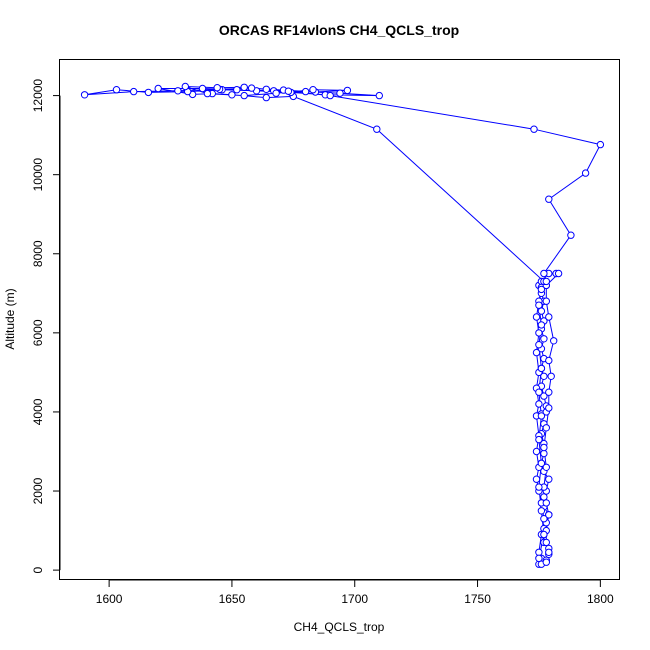 This screenshot has height=650, width=650. I want to click on x-tick-label: 1750, so click(477, 599).